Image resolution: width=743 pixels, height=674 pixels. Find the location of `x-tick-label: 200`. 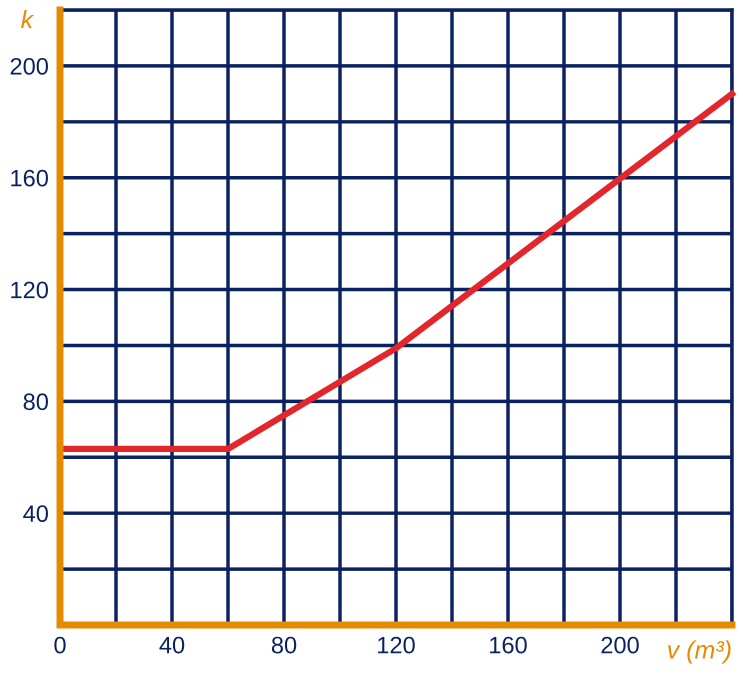

x-tick-label: 200 is located at coordinates (620, 645).